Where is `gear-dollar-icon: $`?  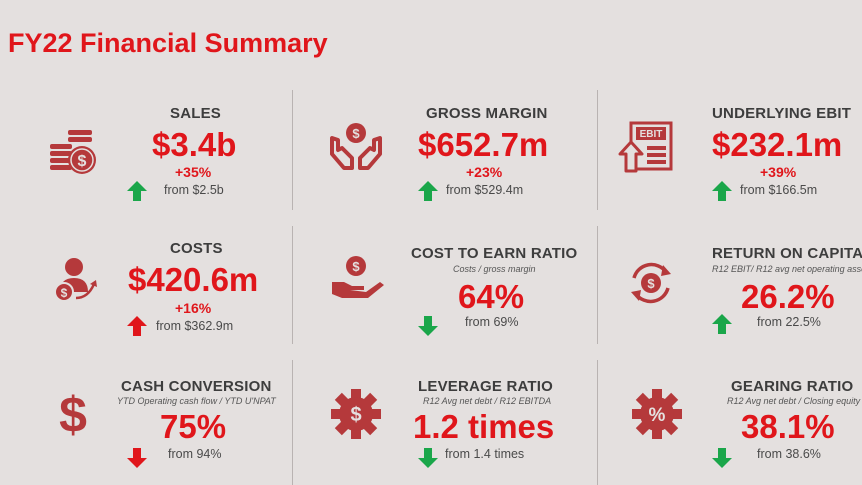 gear-dollar-icon: $ is located at coordinates (356, 414).